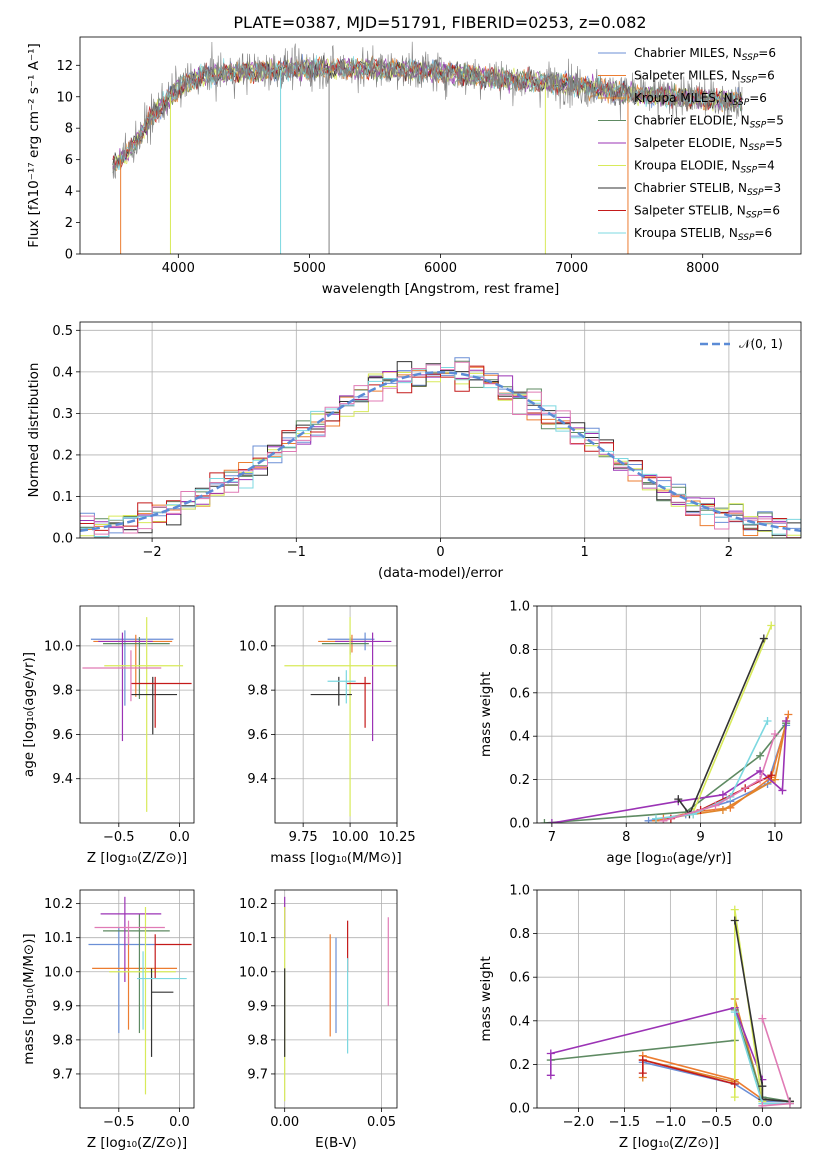 This screenshot has height=1170, width=819. I want to click on legend-label: Chabrier ELODIE, NSSP=5, so click(709, 122).